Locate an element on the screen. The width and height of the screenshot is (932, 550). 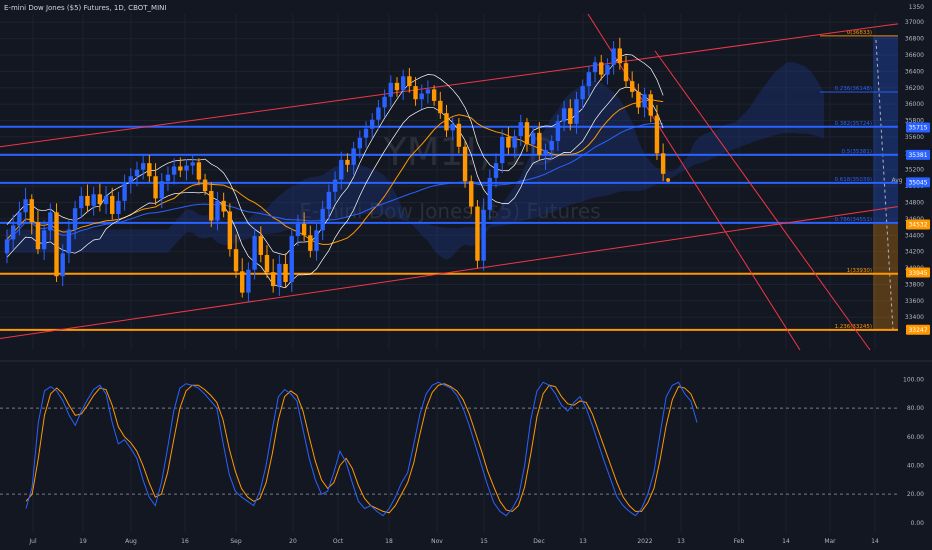
time-tick: 16 is located at coordinates (185, 541).